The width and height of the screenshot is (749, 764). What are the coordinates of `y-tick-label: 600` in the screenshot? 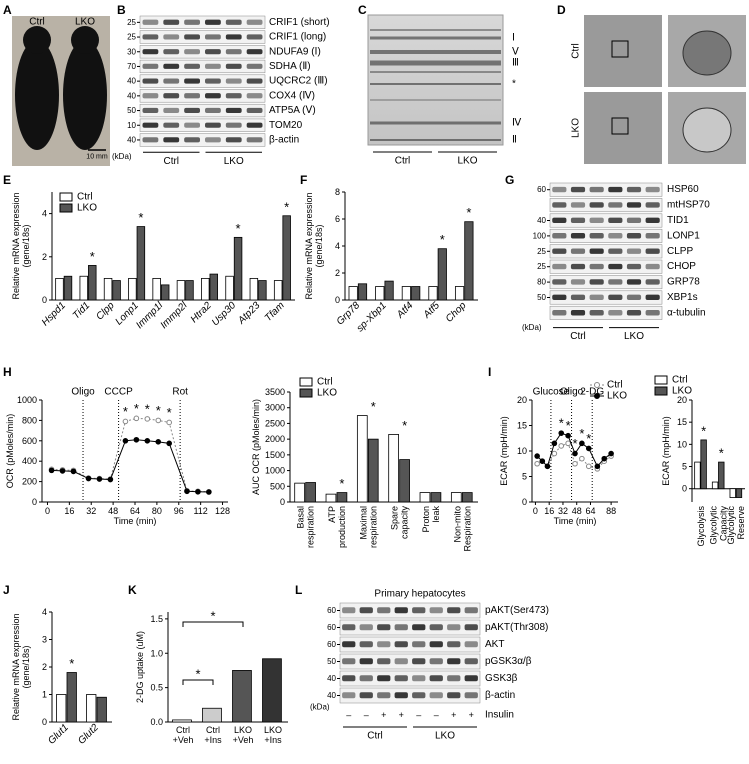 It's located at (29, 441).